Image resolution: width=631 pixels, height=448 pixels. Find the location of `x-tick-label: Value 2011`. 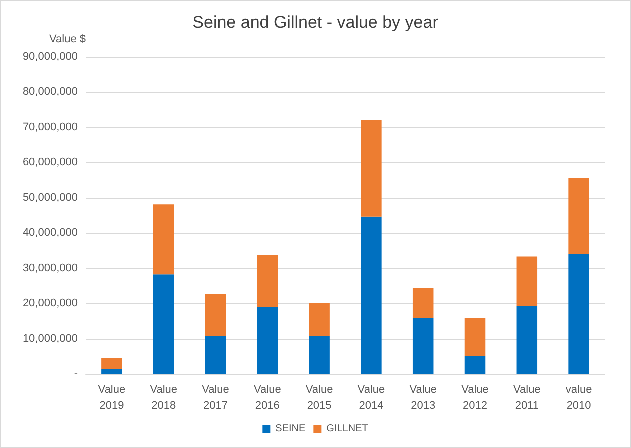

x-tick-label: Value 2011 is located at coordinates (527, 398).